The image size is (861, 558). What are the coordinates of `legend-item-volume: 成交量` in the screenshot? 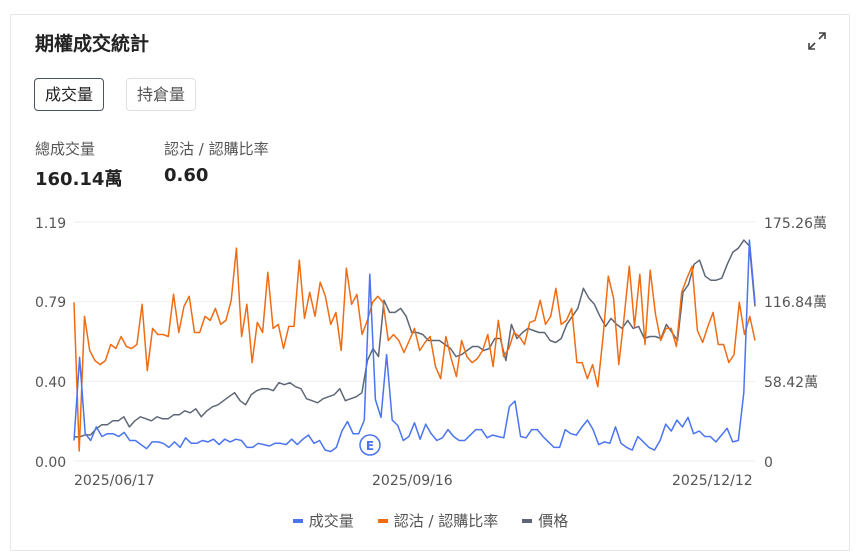 It's located at (323, 520).